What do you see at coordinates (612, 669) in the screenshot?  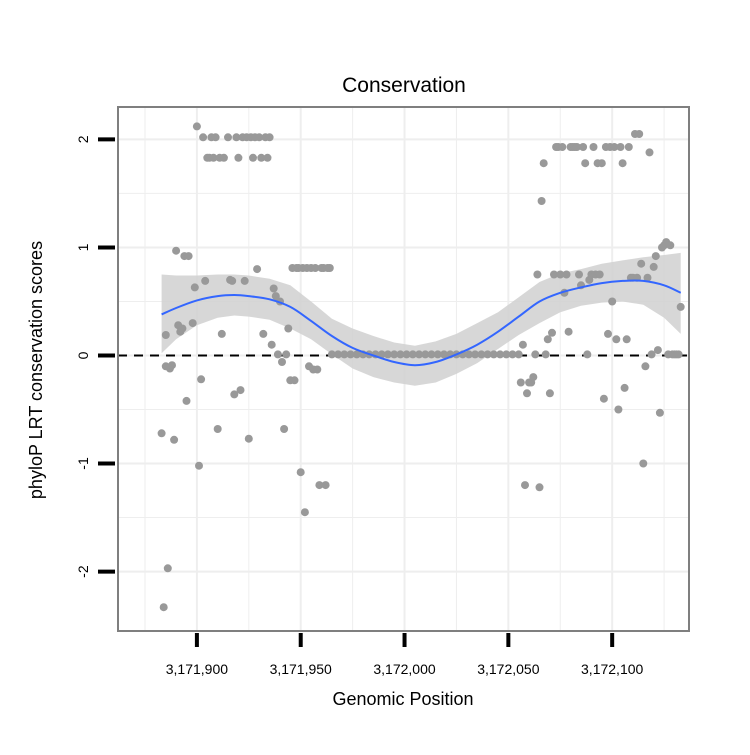 I see `x-tick-label: 3,172,100` at bounding box center [612, 669].